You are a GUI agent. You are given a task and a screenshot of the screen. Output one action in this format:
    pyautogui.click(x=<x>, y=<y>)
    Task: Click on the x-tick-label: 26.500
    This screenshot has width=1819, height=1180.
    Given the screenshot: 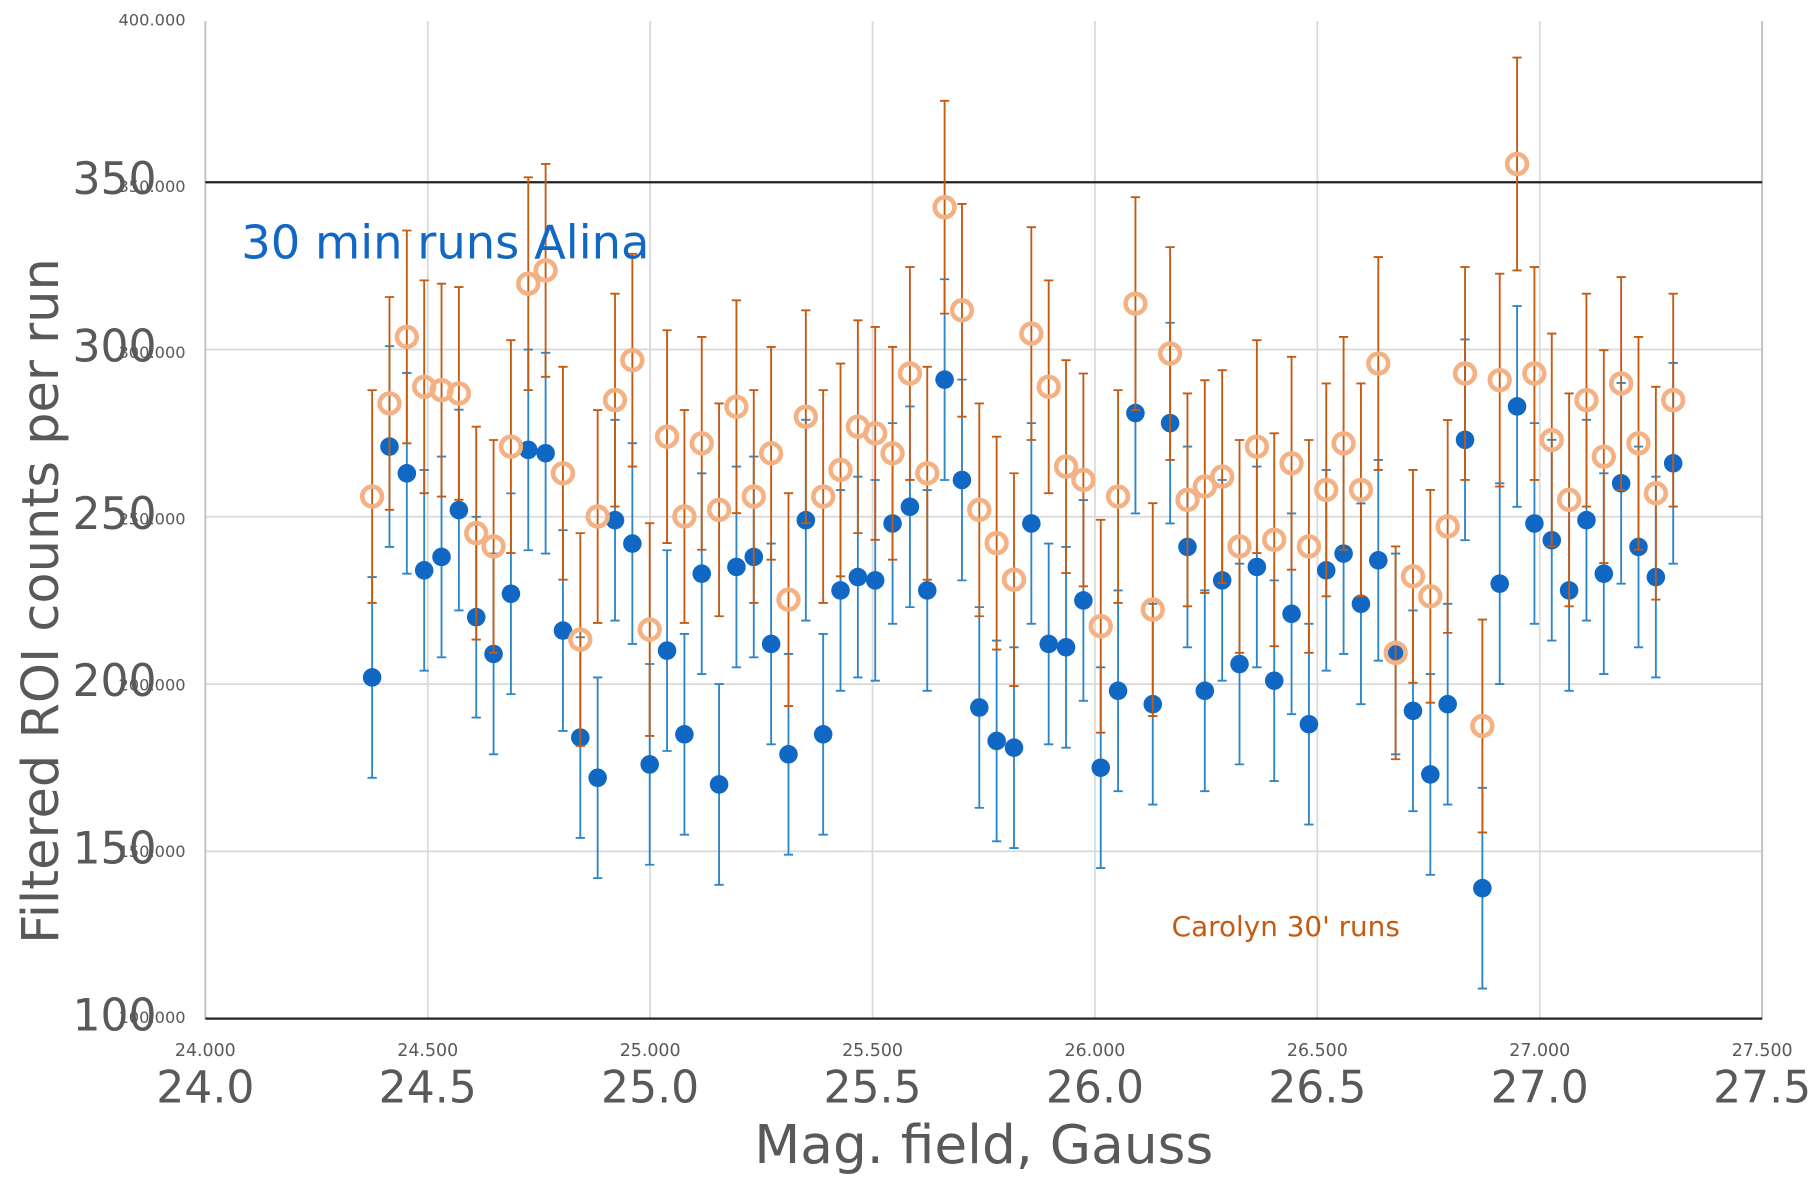 What is the action you would take?
    pyautogui.click(x=1317, y=1051)
    